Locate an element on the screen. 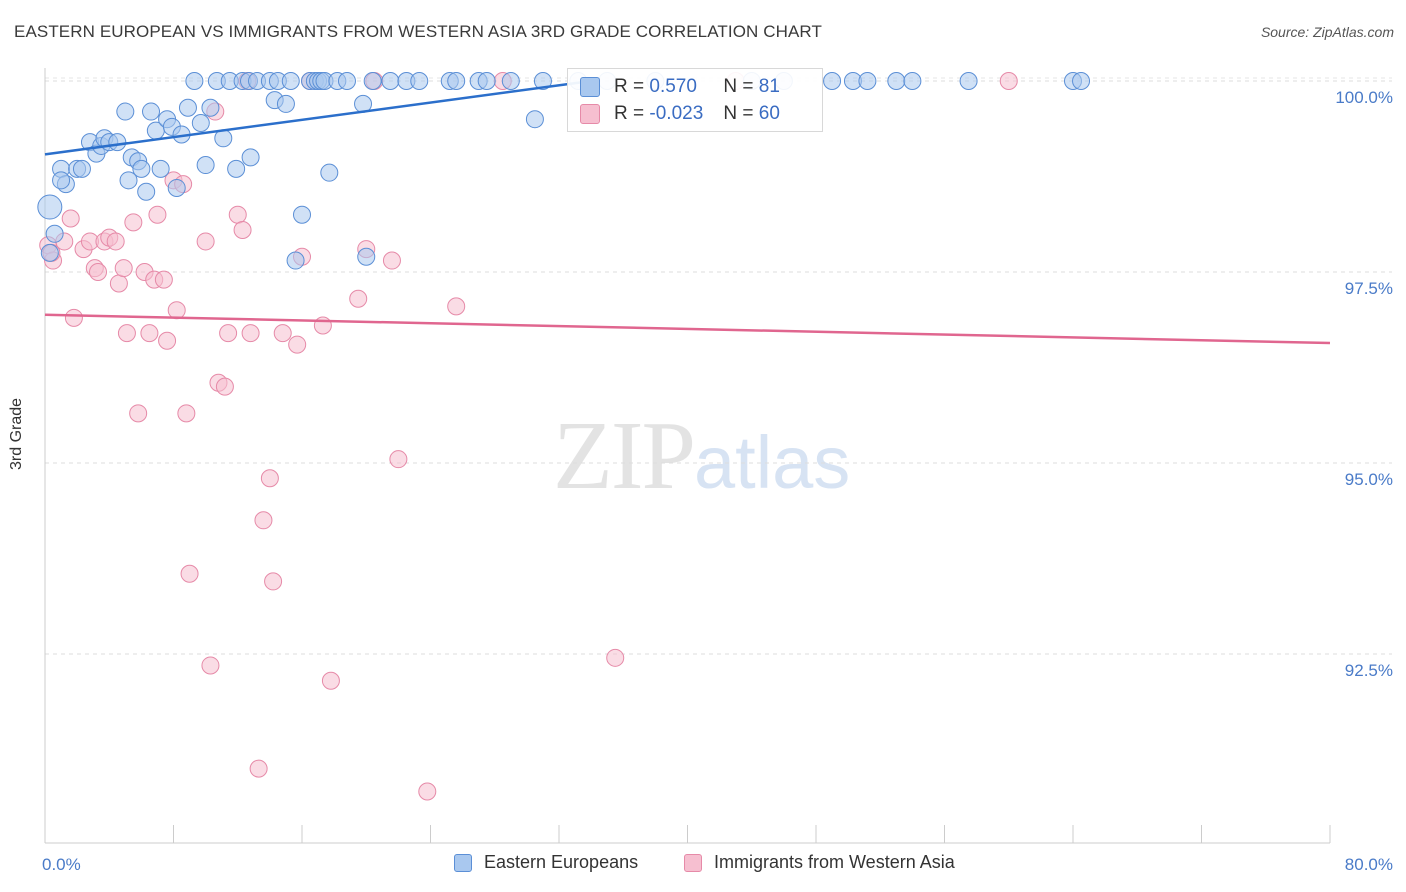 The width and height of the screenshot is (1406, 892). x-tick-label: 80.0% is located at coordinates (1369, 864).